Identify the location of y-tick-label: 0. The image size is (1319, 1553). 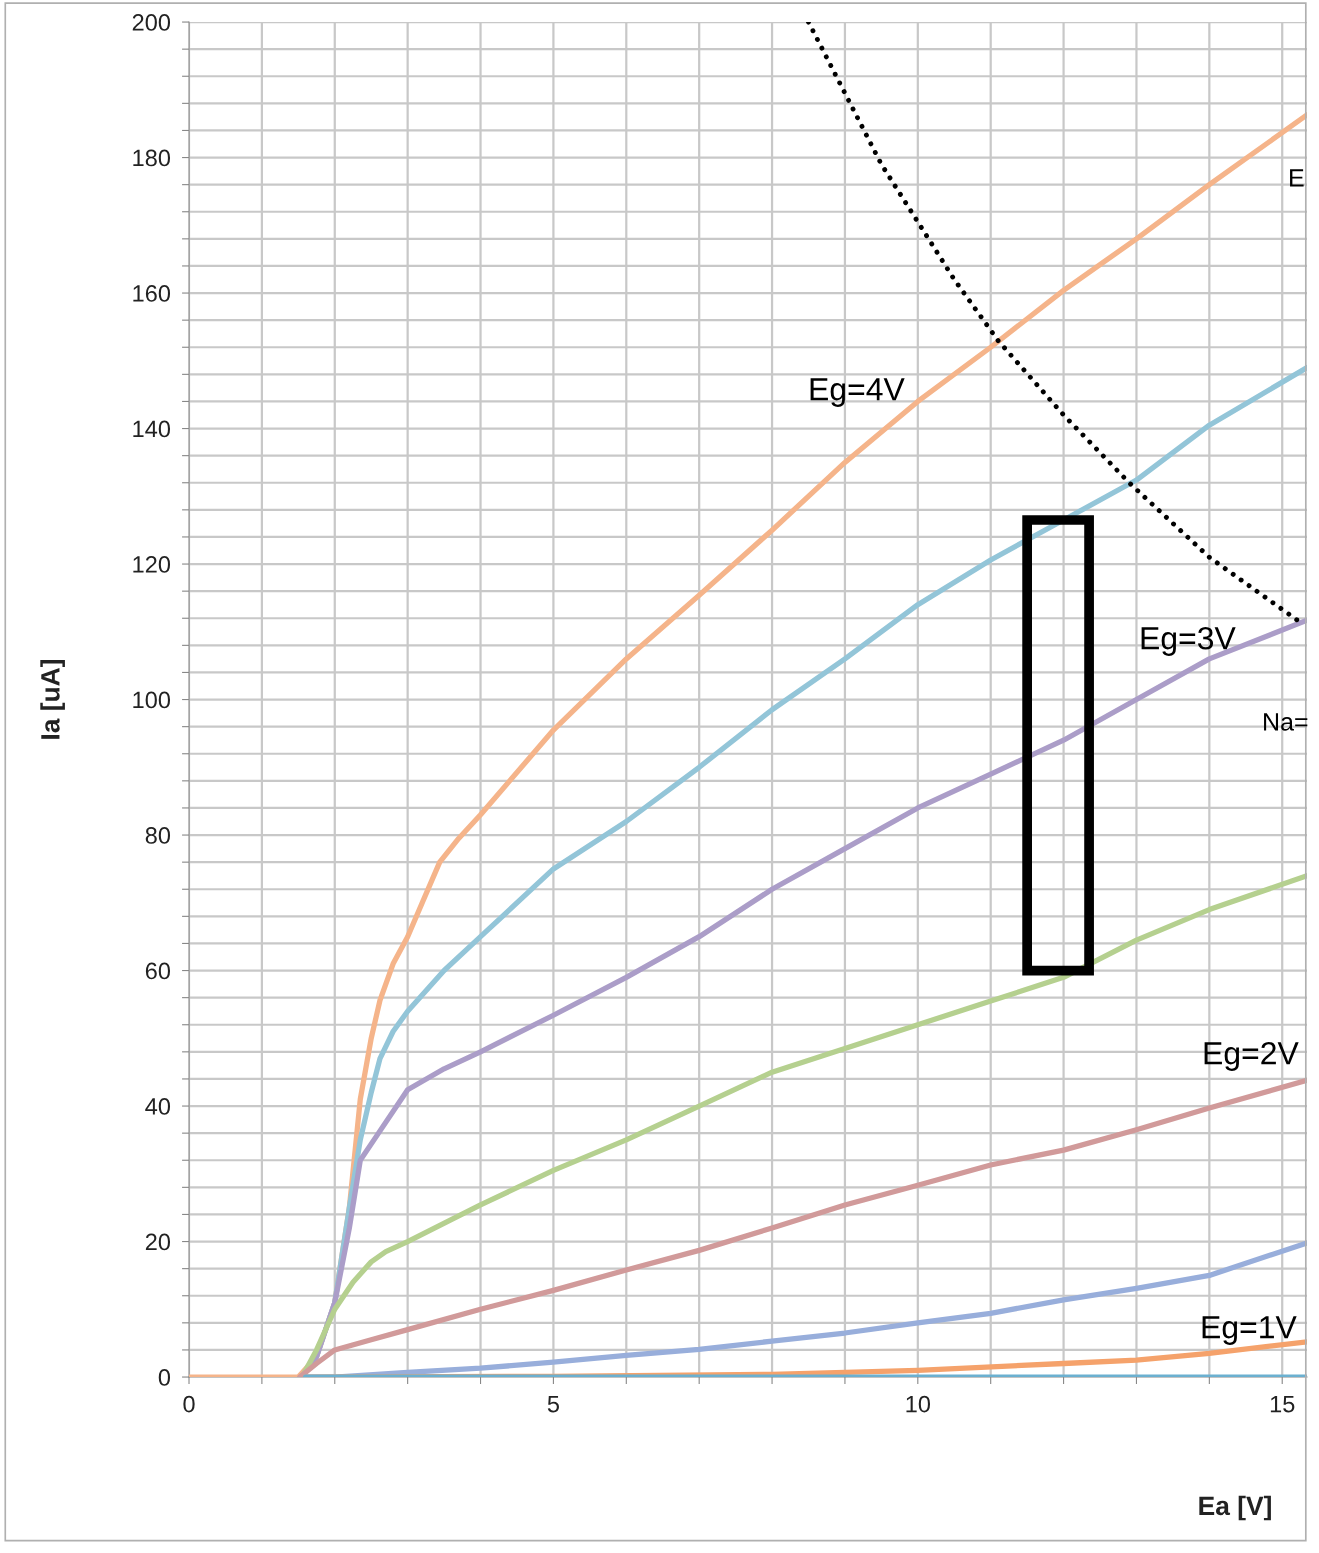
(164, 1377).